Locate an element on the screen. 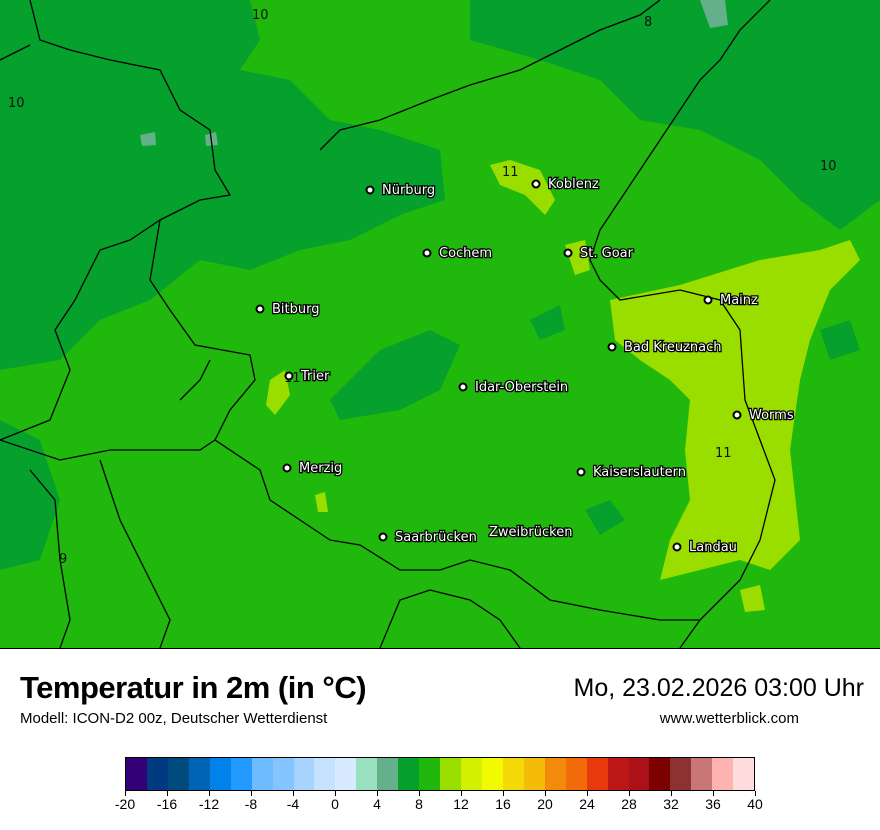 The image size is (880, 830). isoline-label: 10 is located at coordinates (260, 15).